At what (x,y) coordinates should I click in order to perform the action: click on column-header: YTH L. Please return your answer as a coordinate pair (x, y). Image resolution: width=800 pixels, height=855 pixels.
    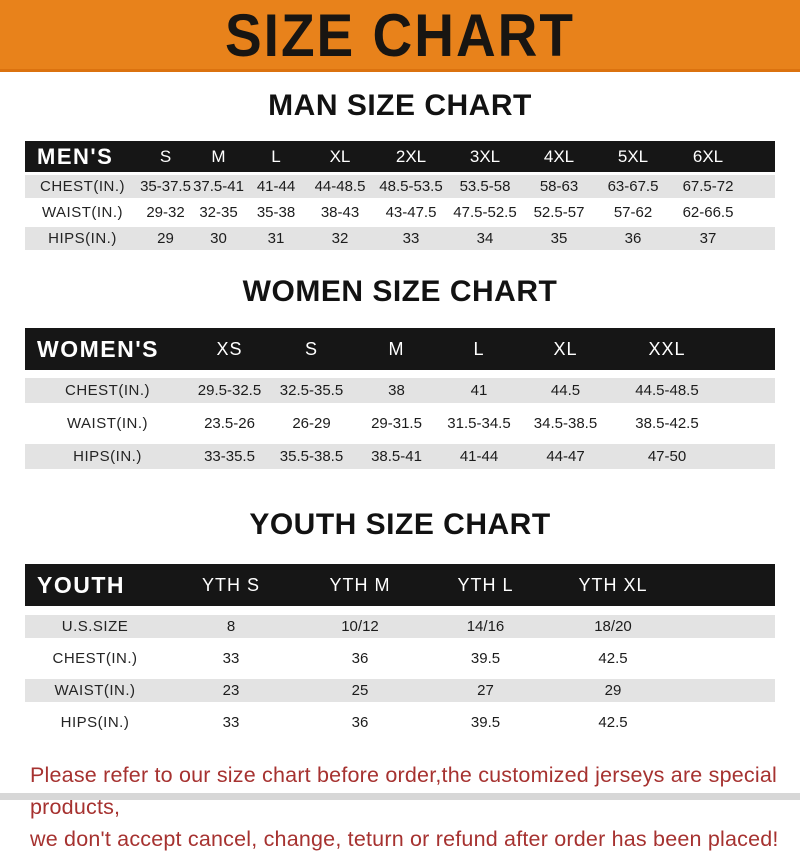
    Looking at the image, I should click on (485, 585).